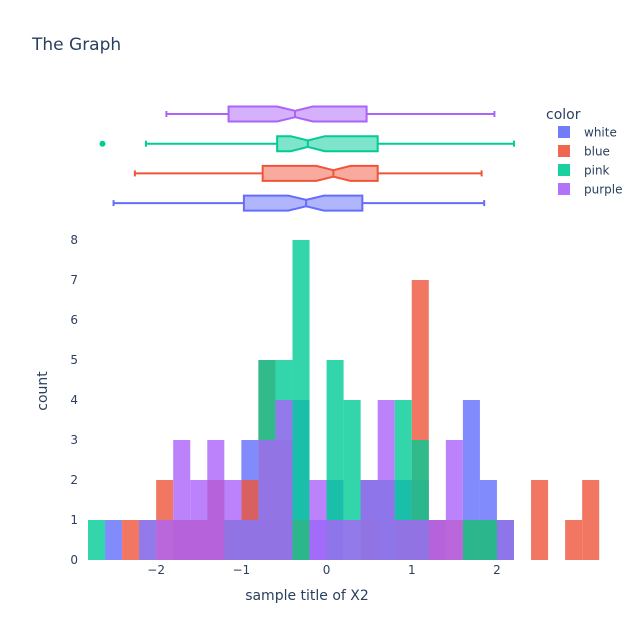 The height and width of the screenshot is (644, 640). What do you see at coordinates (74, 240) in the screenshot?
I see `y-tick-label: 8` at bounding box center [74, 240].